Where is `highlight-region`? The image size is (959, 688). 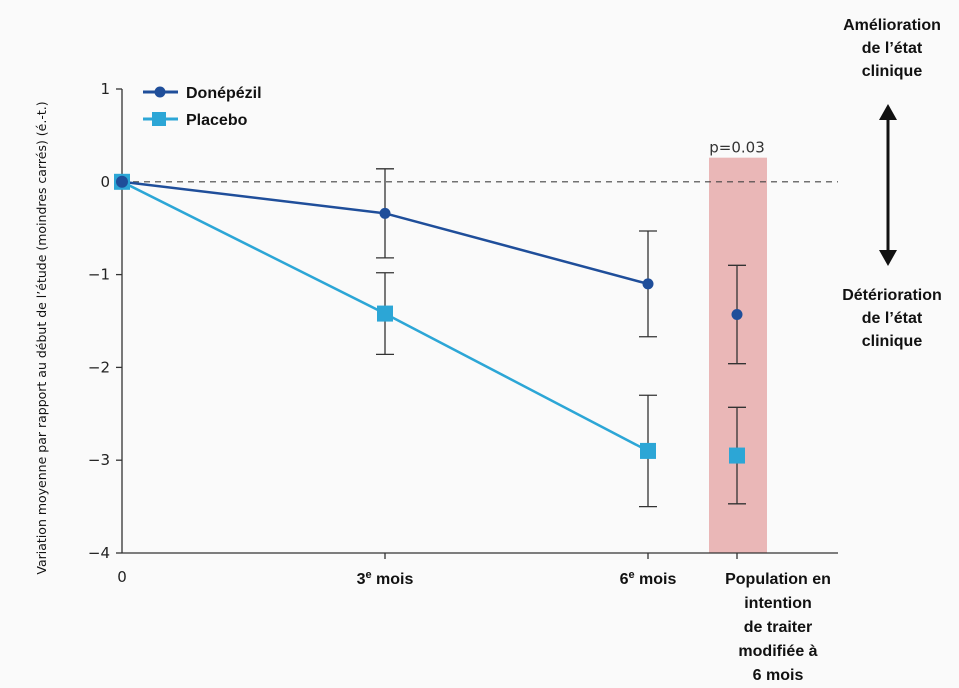
highlight-region is located at coordinates (738, 355).